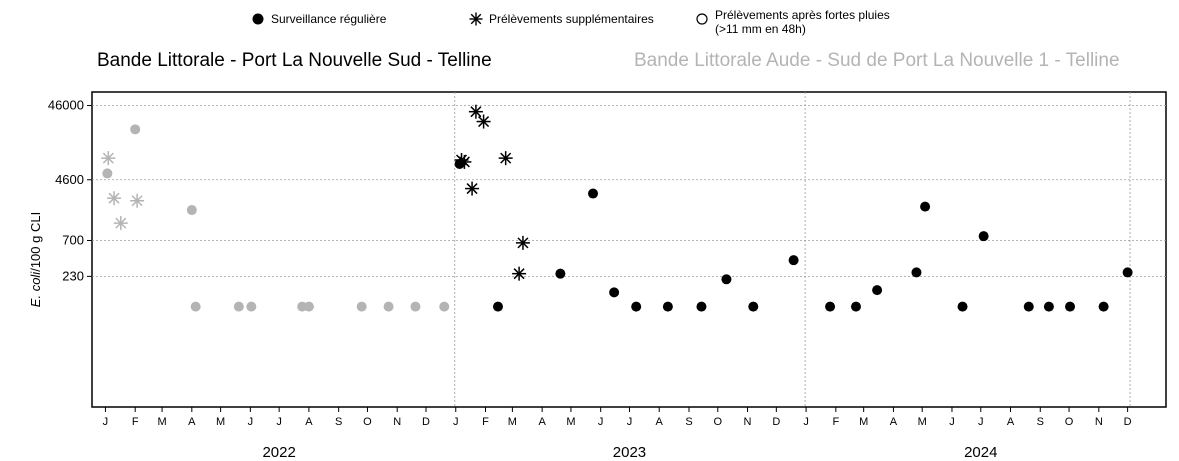  I want to click on filled-circle-icon, so click(258, 19).